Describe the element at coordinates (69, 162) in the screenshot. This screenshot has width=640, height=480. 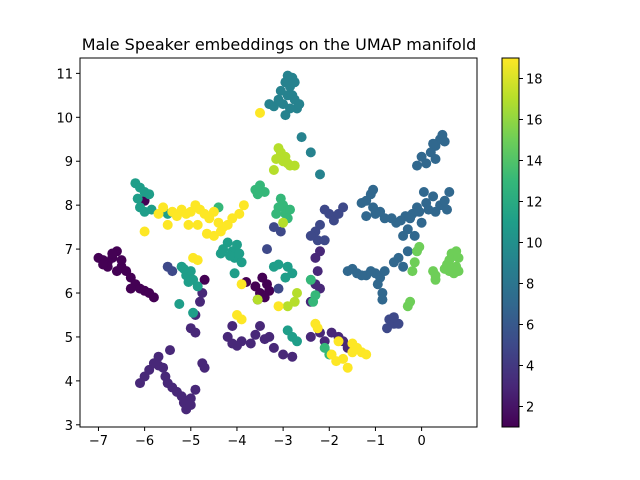
I see `y-tick-label: 9` at that location.